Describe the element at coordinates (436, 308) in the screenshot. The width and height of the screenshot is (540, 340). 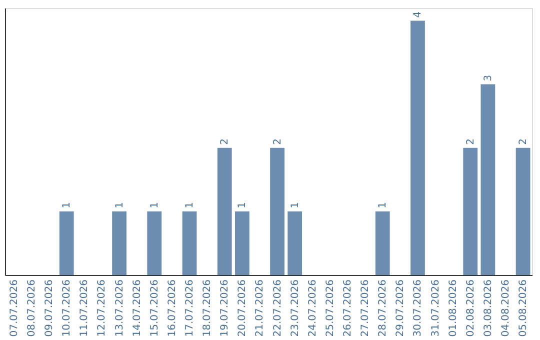
I see `x-tick-label: 31.07.2026` at that location.